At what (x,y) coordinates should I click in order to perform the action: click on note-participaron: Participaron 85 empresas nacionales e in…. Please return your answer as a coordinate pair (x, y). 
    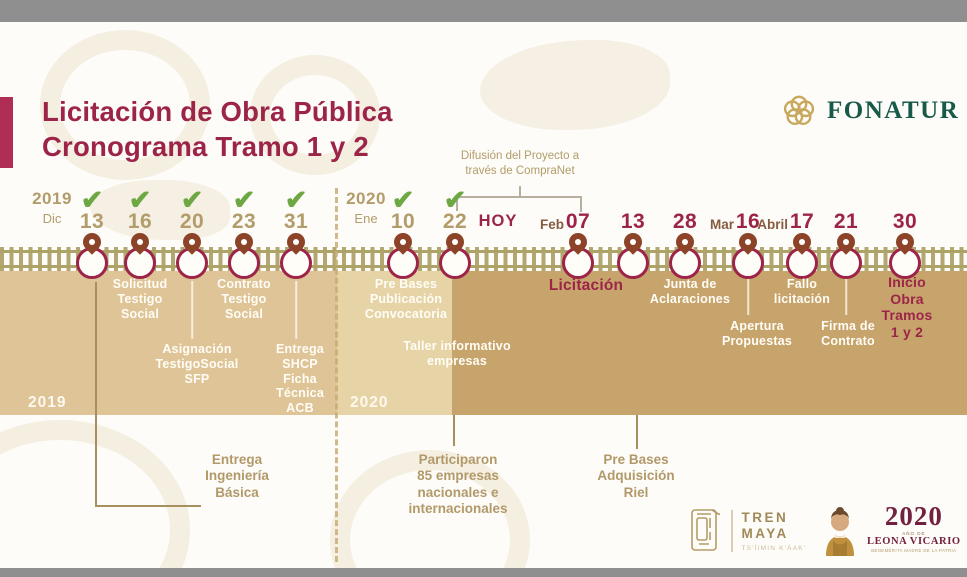
    Looking at the image, I should click on (458, 484).